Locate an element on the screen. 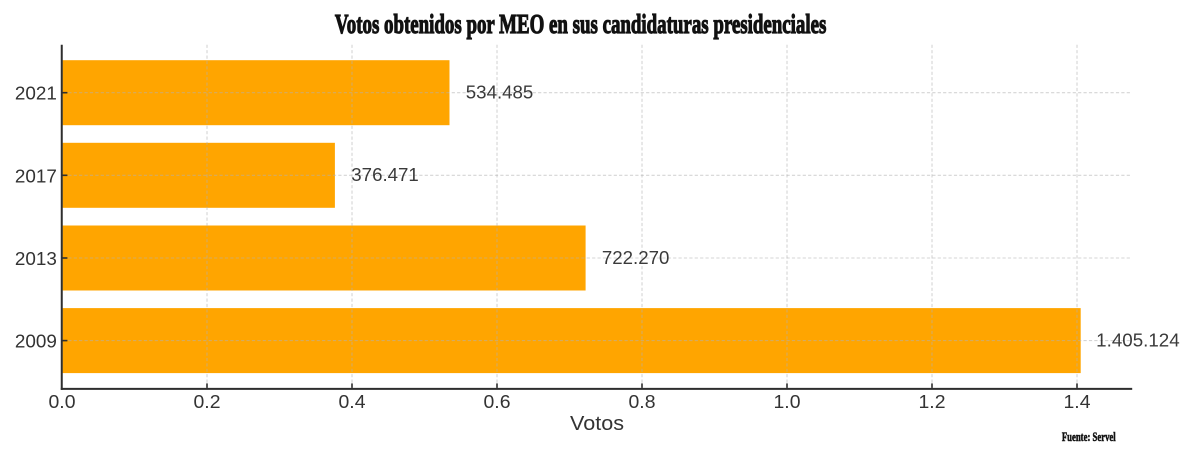 The width and height of the screenshot is (1200, 450). svg-text: 1.0 is located at coordinates (787, 402).